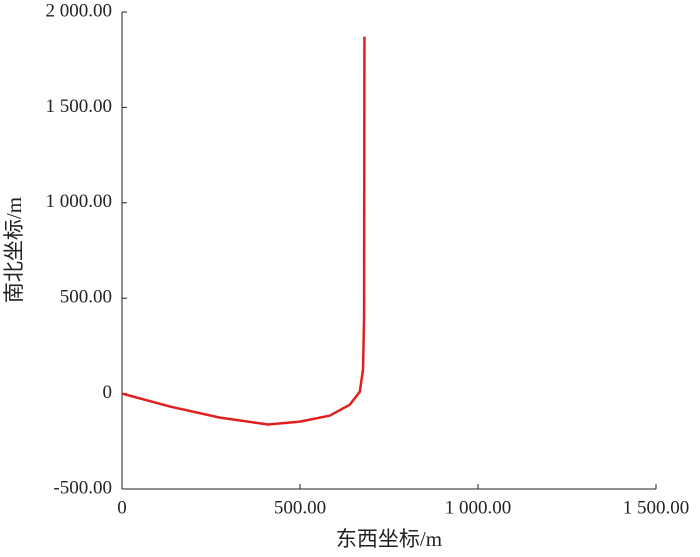 The image size is (700, 557). Describe the element at coordinates (86, 297) in the screenshot. I see `y-tick-label: 500.00` at that location.